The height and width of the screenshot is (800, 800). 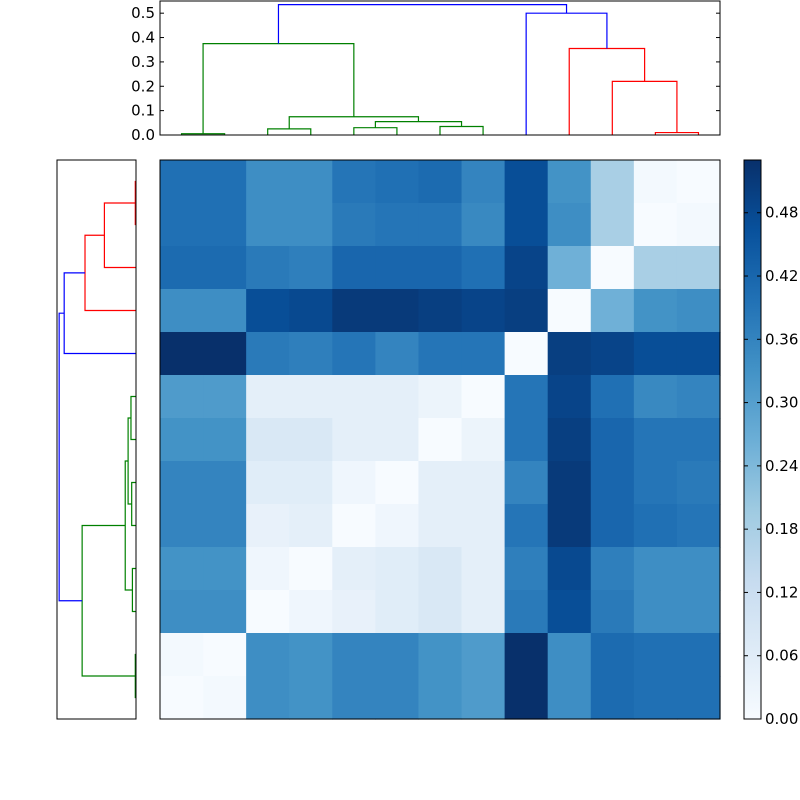 What do you see at coordinates (781, 592) in the screenshot?
I see `colorbar-tick-label: 0.12` at bounding box center [781, 592].